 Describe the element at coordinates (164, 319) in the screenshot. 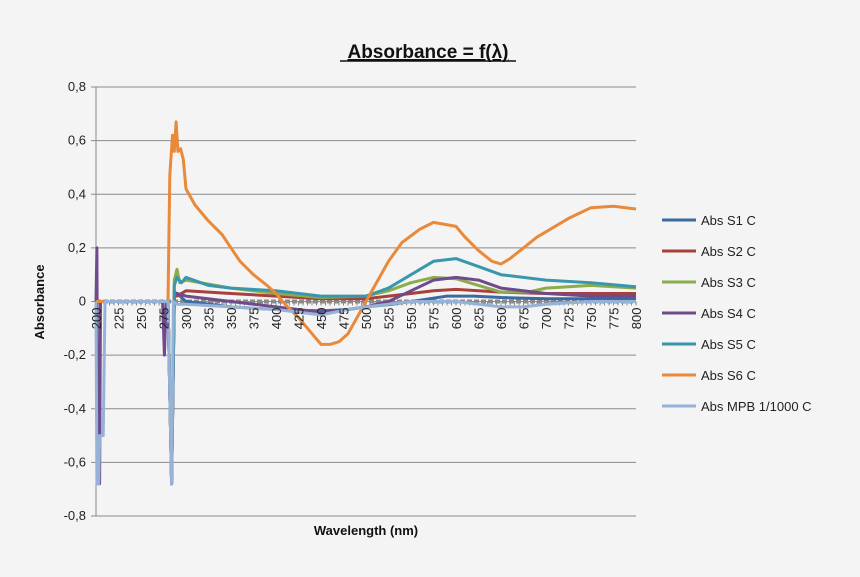

I see `x-tick-label: 275` at that location.